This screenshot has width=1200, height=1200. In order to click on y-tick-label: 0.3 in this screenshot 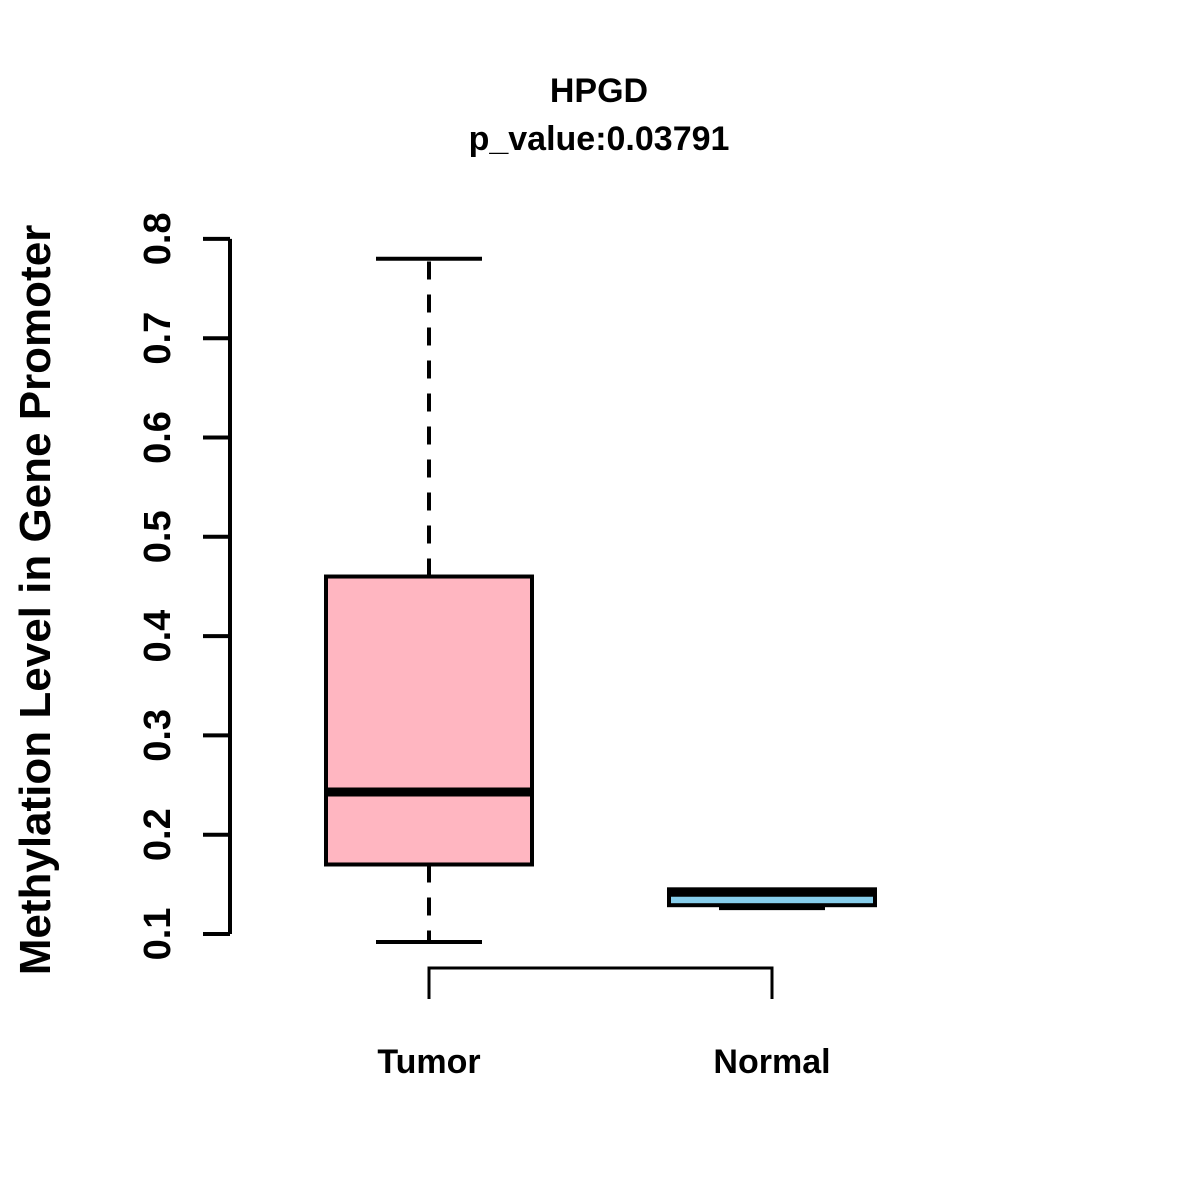, I will do `click(158, 735)`.